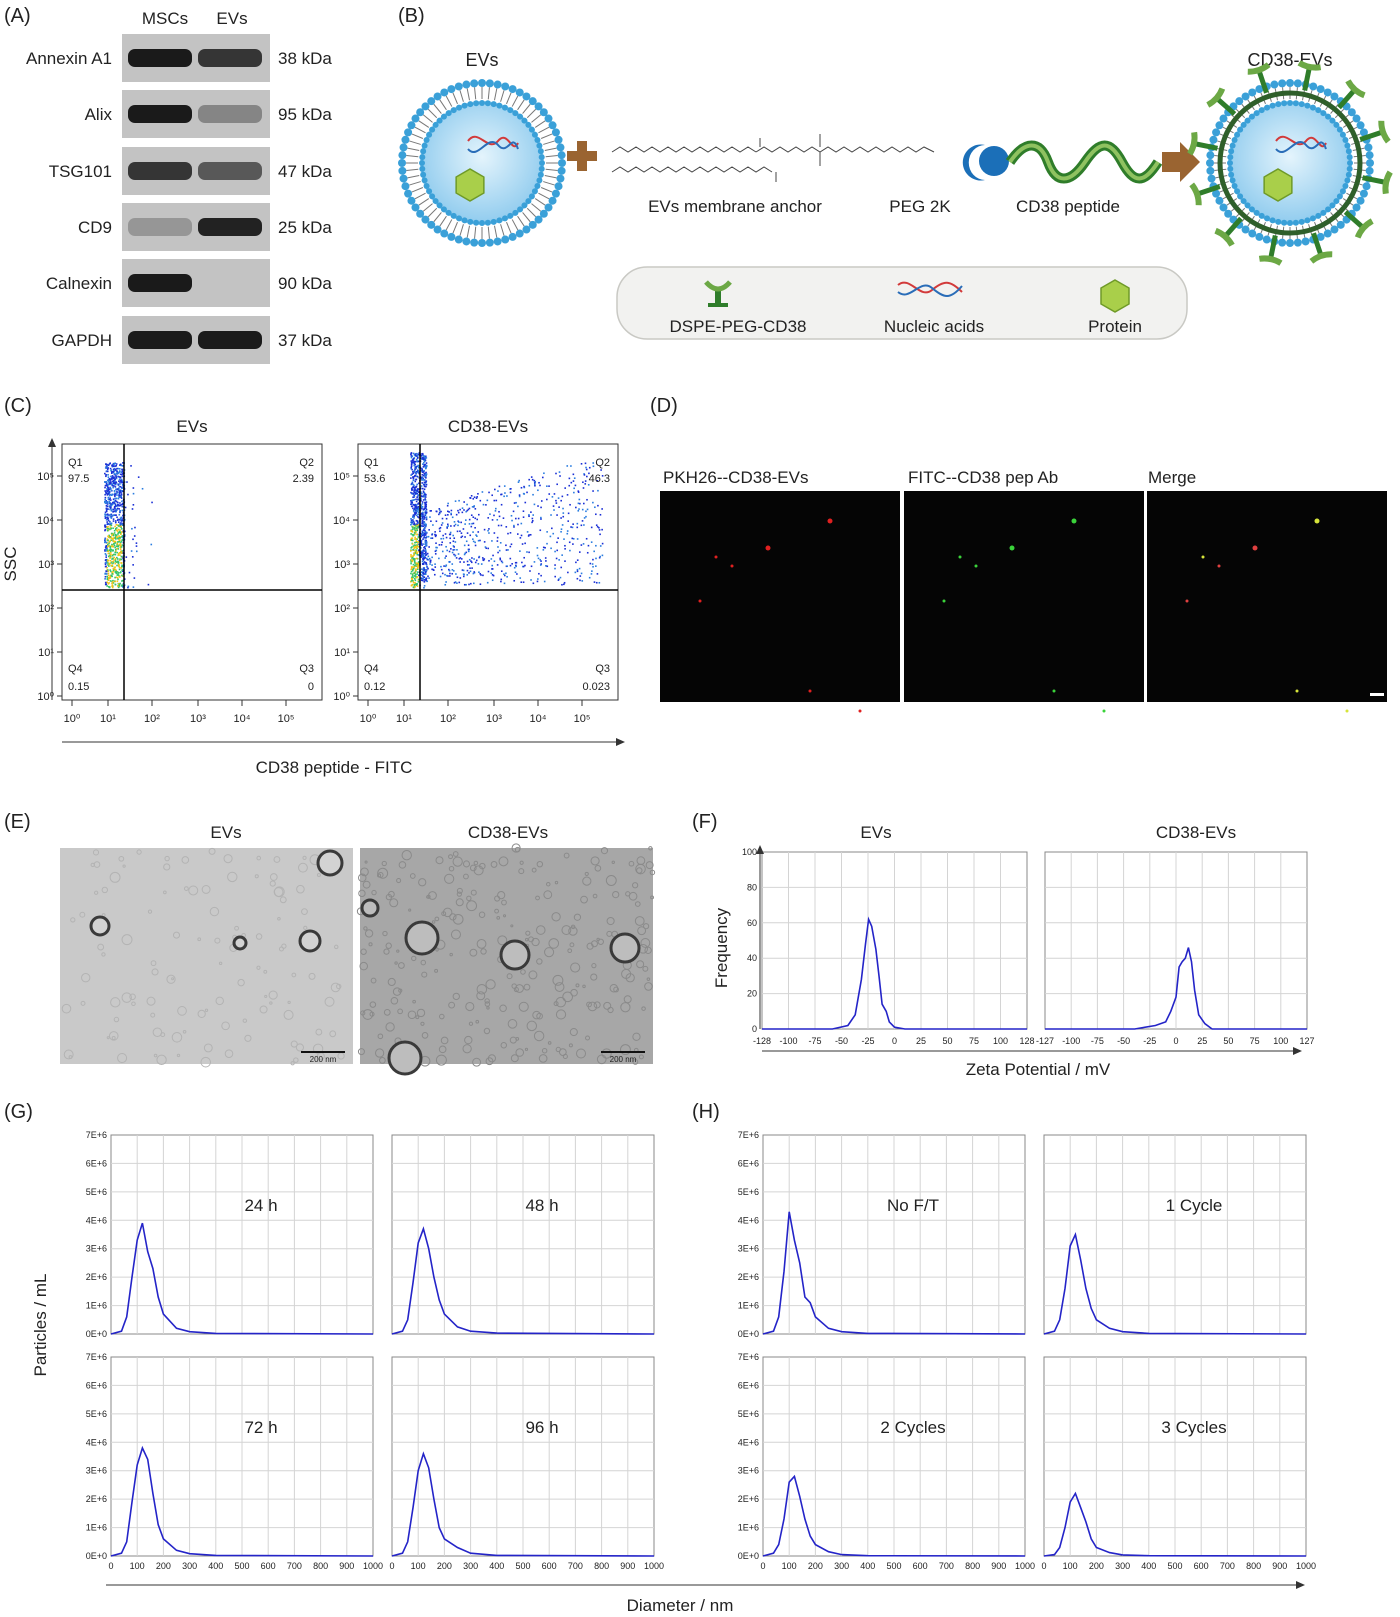 This screenshot has width=1400, height=1617. I want to click on tem-image, so click(206, 956).